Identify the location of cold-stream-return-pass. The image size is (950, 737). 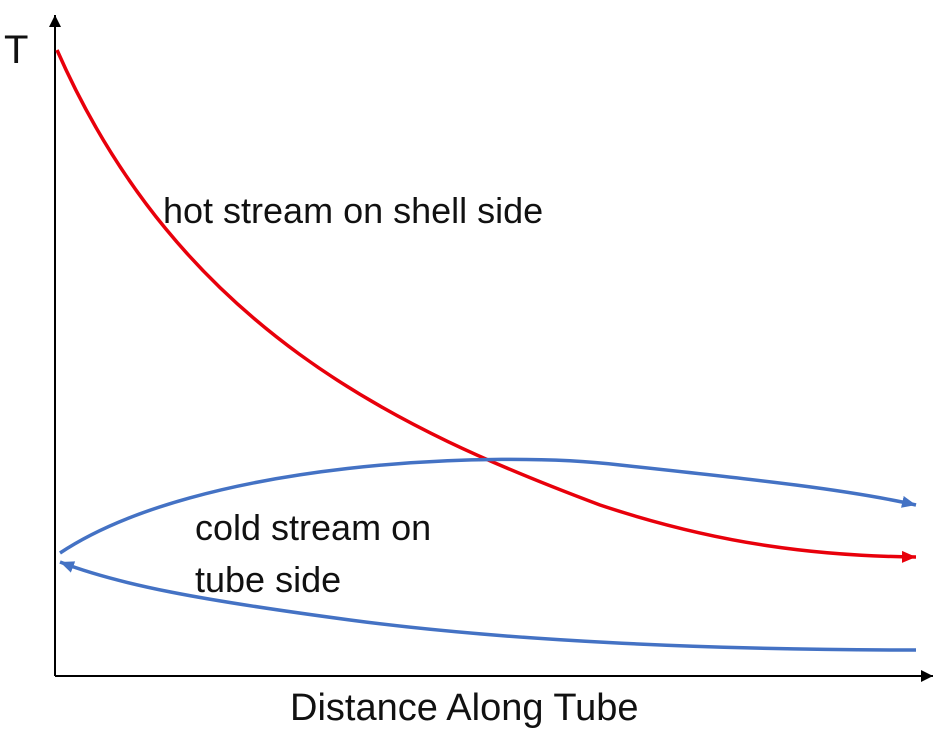
(488, 606).